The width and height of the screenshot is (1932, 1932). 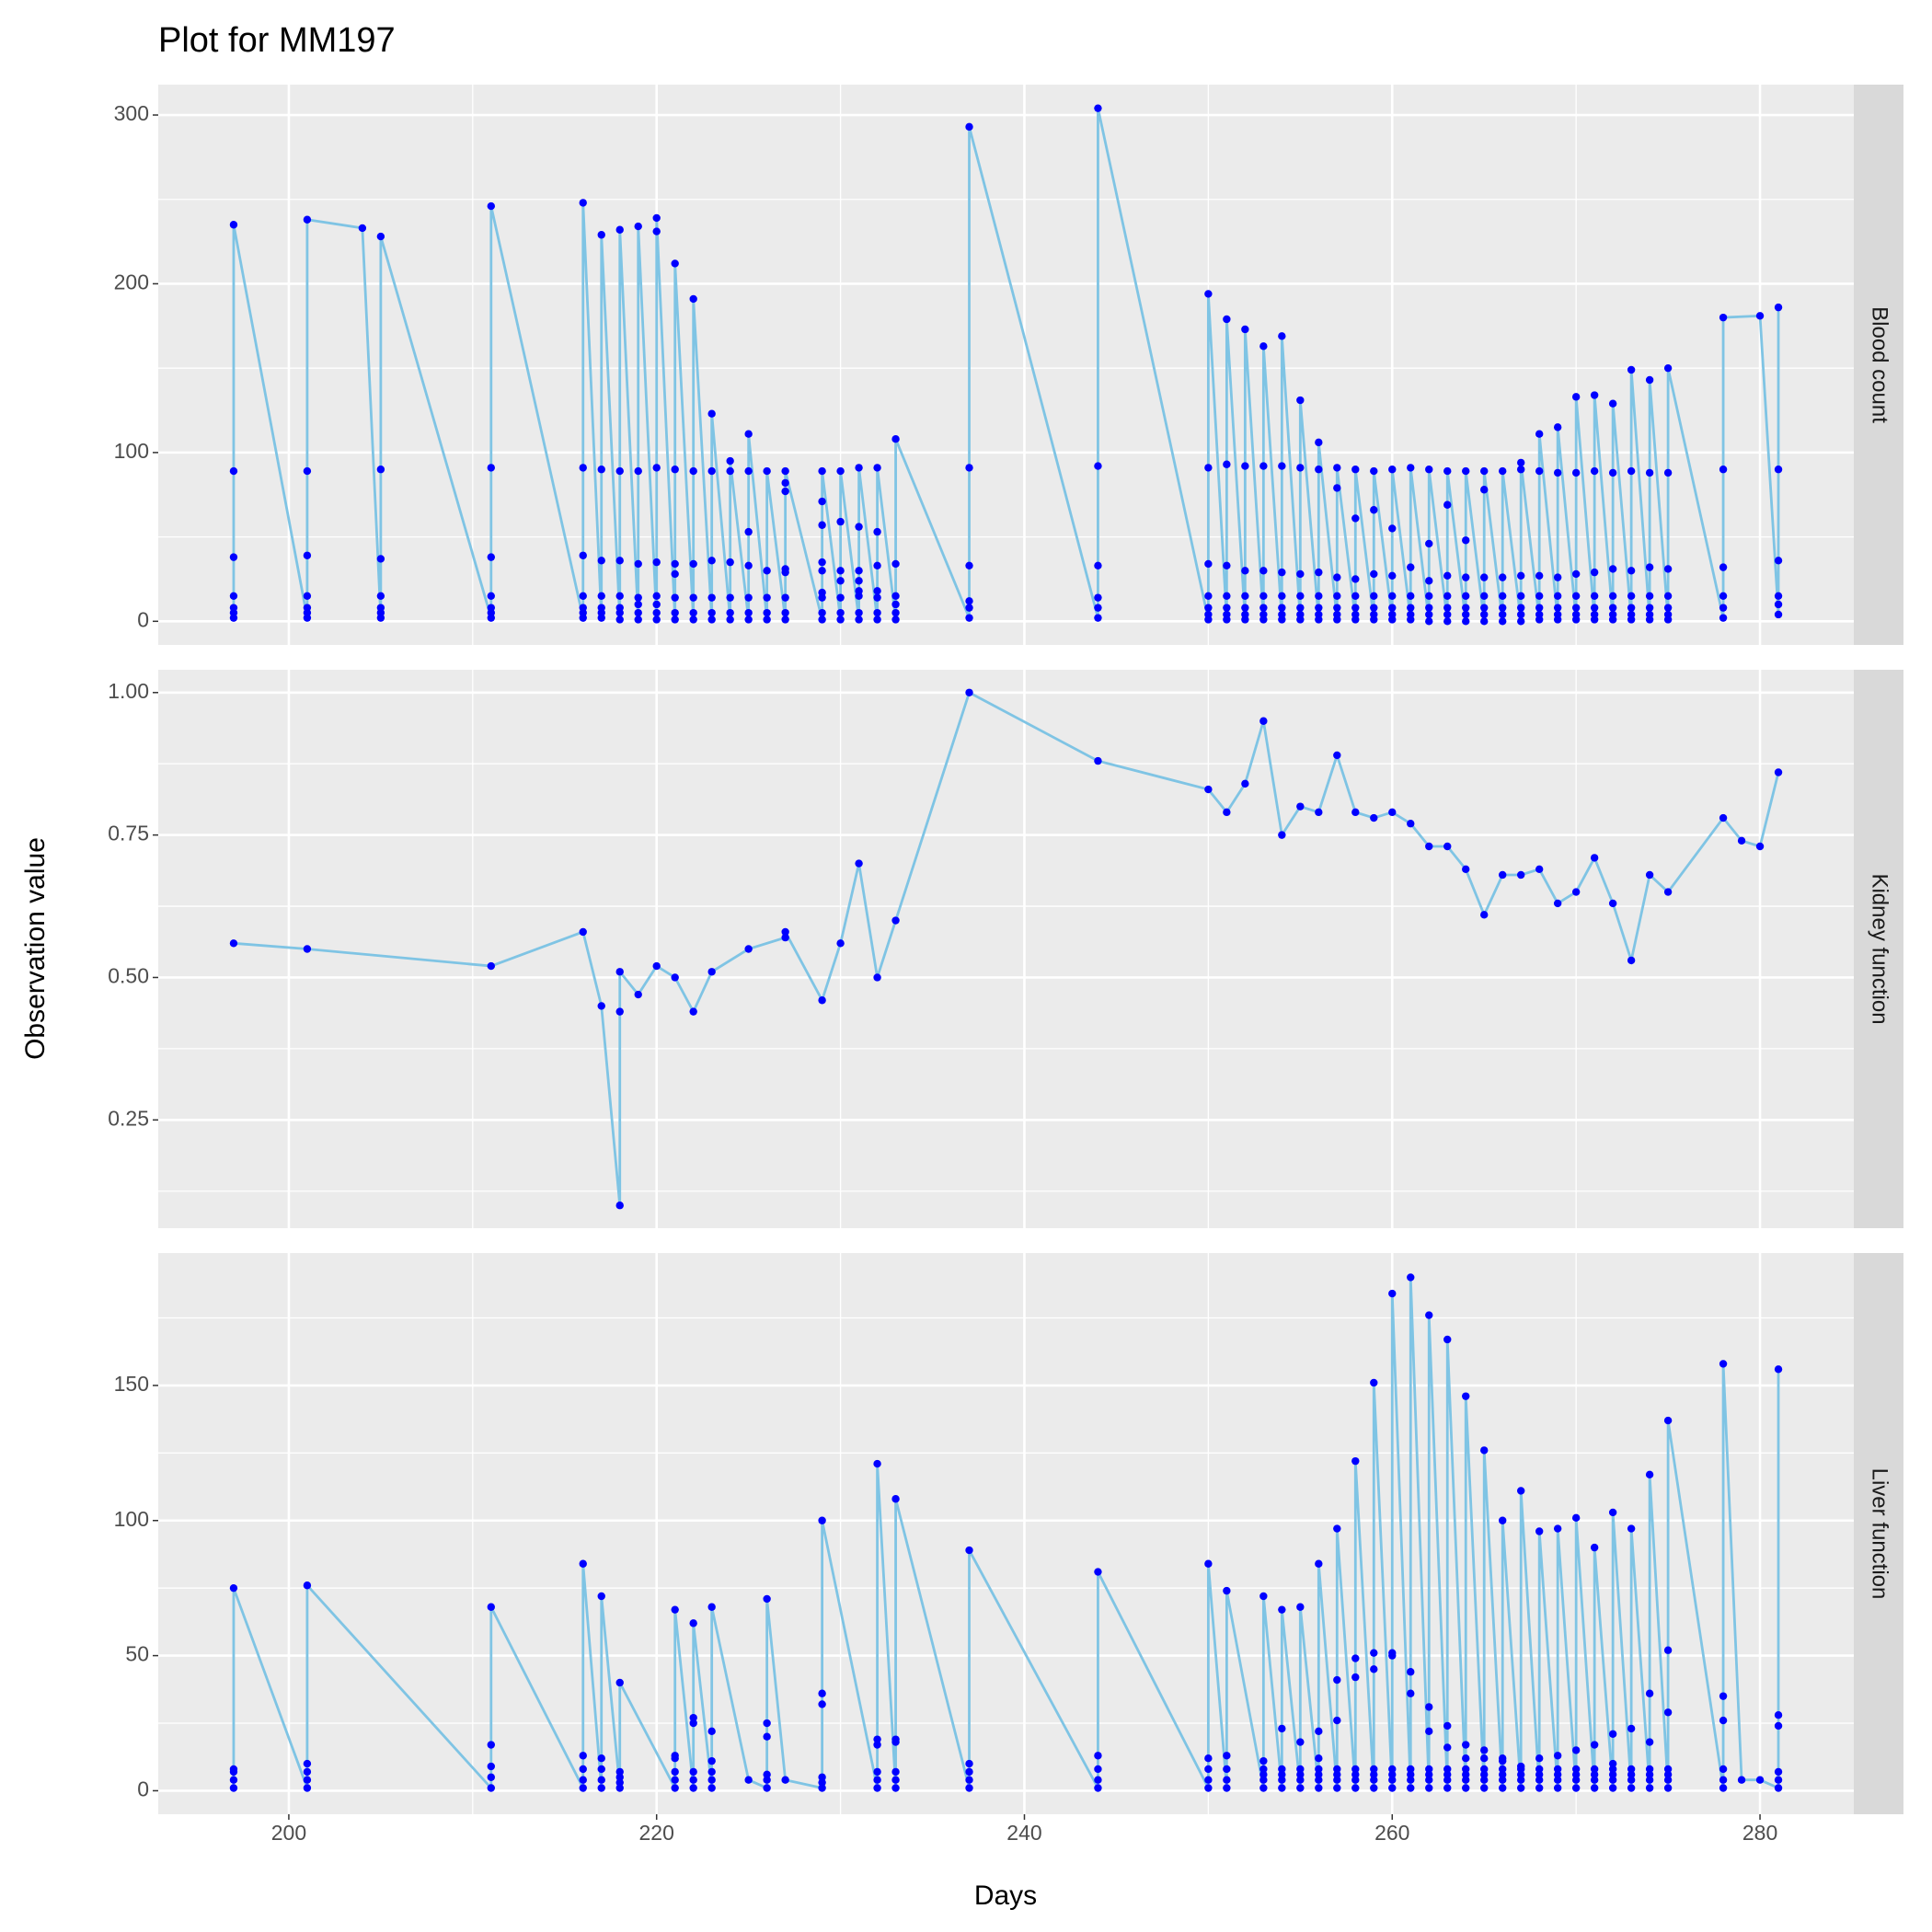 I want to click on facet-label: Liver function, so click(x=1880, y=1534).